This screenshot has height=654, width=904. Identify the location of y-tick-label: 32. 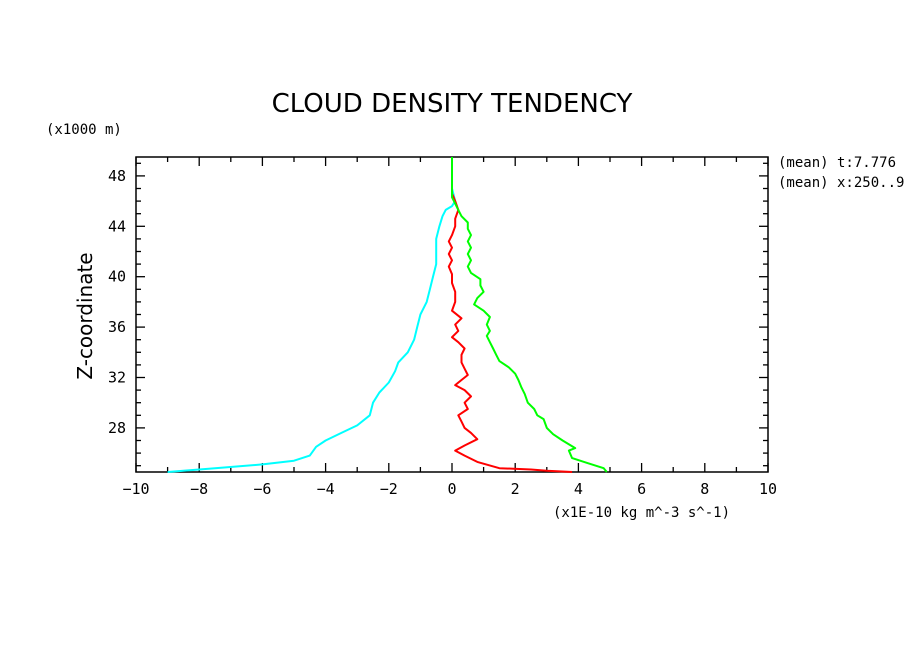
(117, 378).